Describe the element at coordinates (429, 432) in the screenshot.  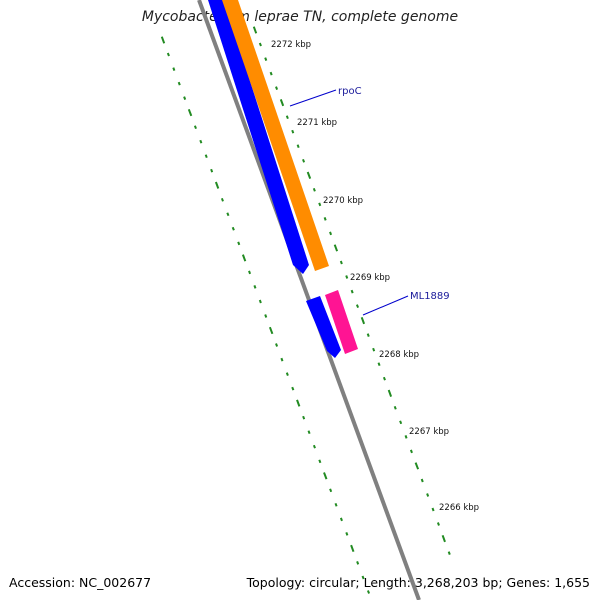
I see `tick-label-2267: 2267 kbp` at that location.